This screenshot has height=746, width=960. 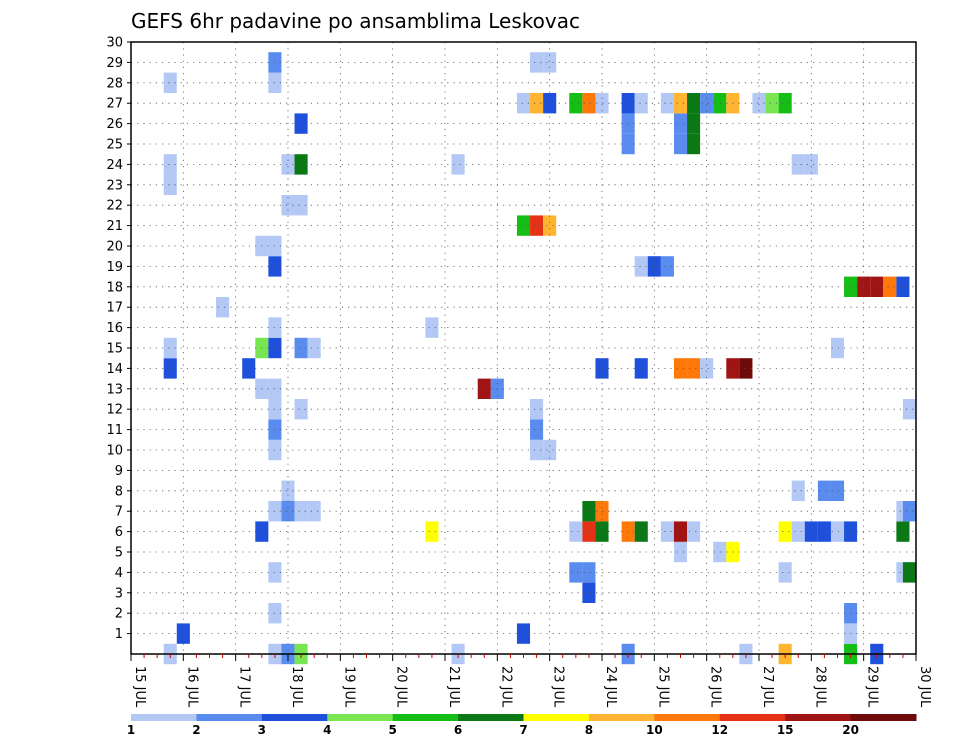 I want to click on colorbar-label: 20, so click(x=850, y=730).